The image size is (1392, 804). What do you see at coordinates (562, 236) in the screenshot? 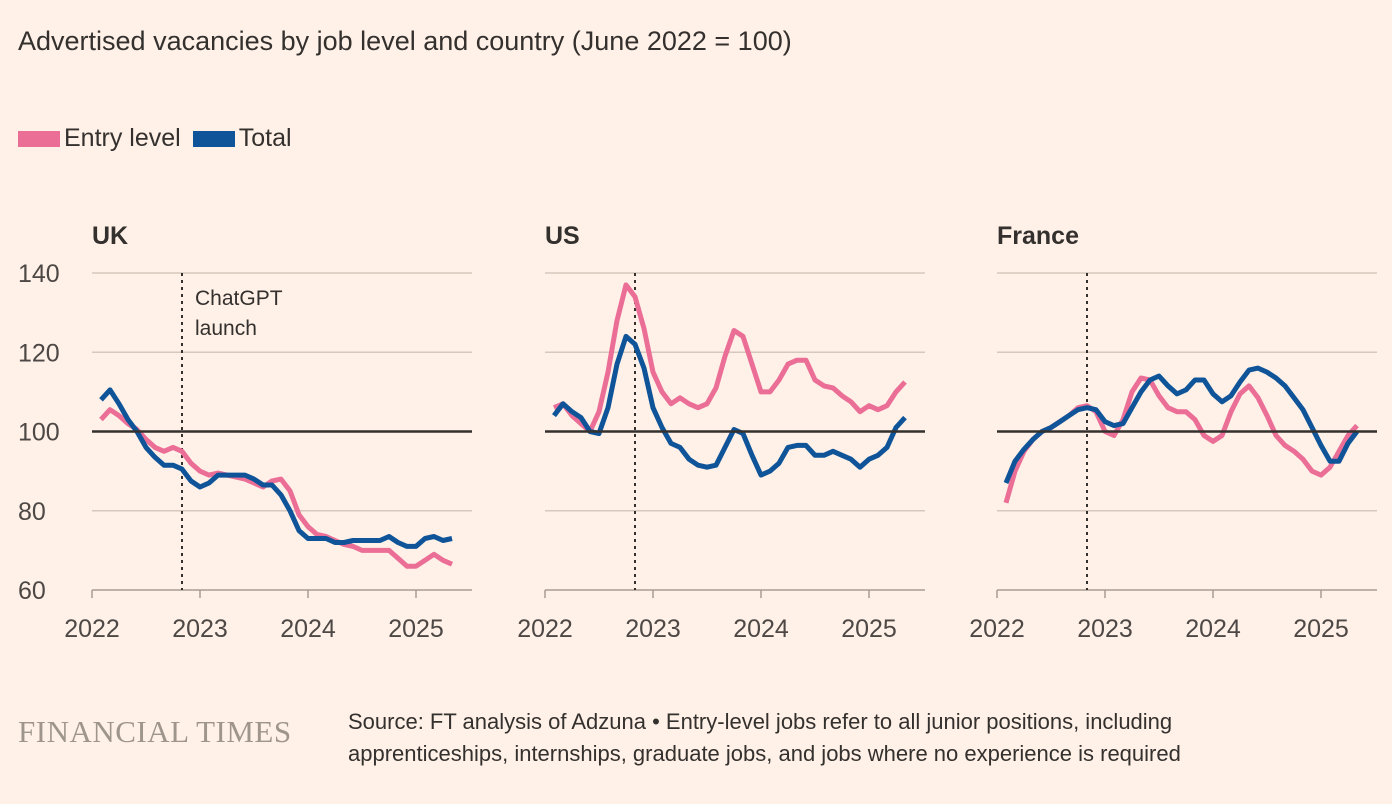
I see `panel-title: US` at bounding box center [562, 236].